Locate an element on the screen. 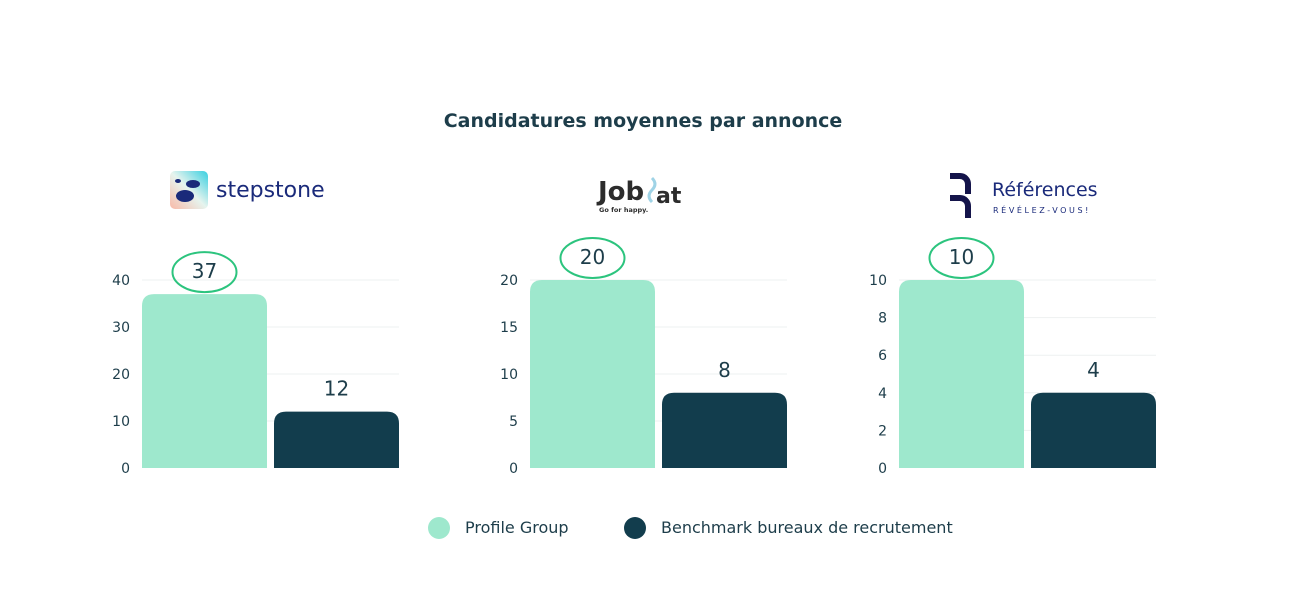 Image resolution: width=1300 pixels, height=604 pixels. jobat-logo: Job at Go for happy. is located at coordinates (639, 195).